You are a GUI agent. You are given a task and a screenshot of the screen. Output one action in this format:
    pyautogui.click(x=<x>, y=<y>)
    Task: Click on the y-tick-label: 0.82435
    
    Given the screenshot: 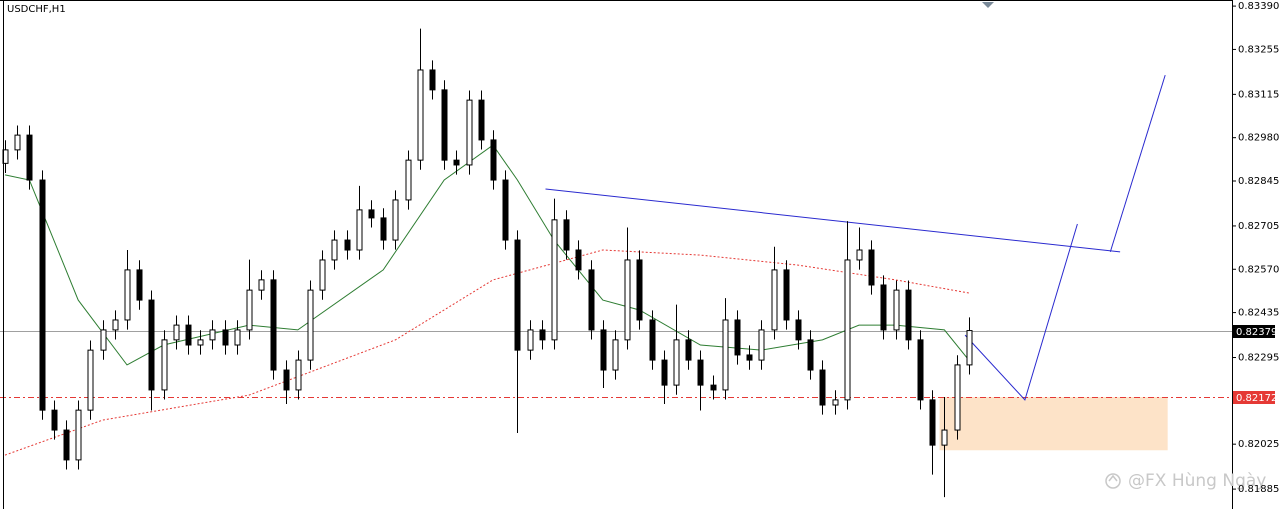 What is the action you would take?
    pyautogui.click(x=1258, y=313)
    